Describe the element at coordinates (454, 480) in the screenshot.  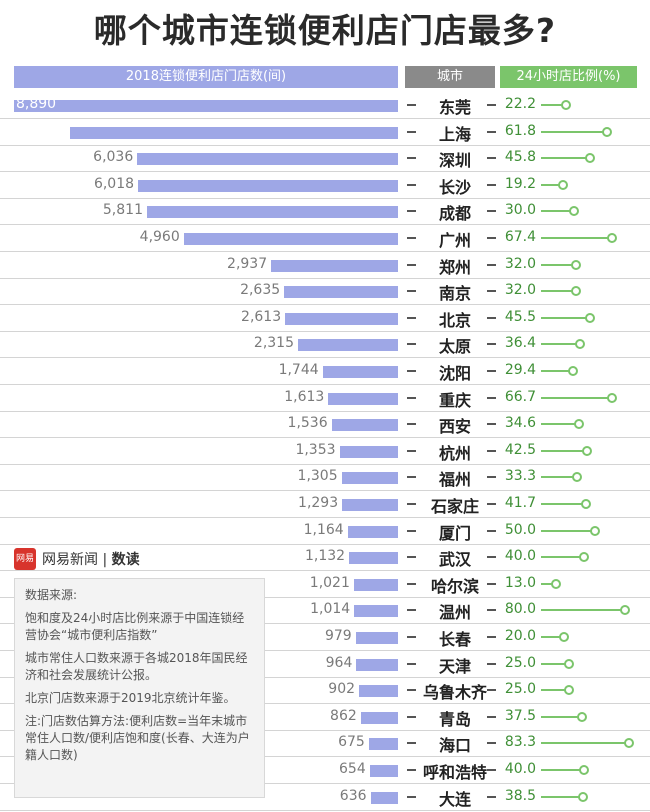
I see `city-label: 福州` at that location.